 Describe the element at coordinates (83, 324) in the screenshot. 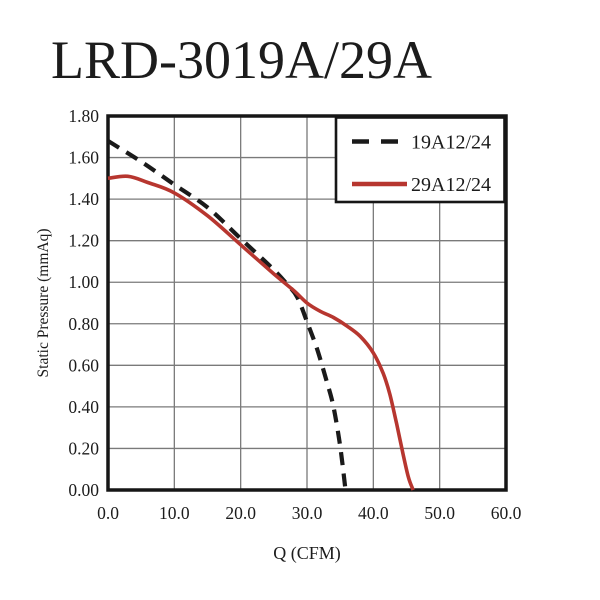

I see `y-tick-label: 0.80` at that location.